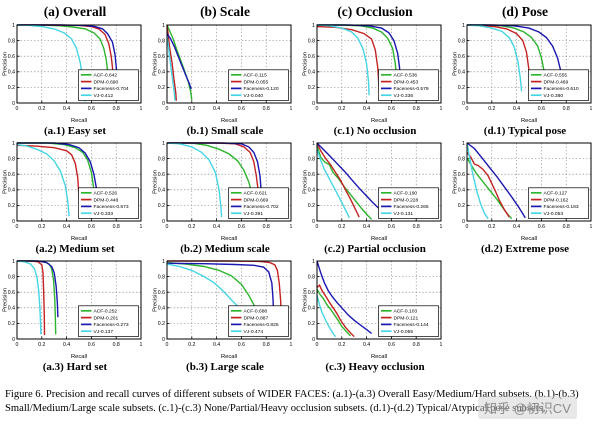 Image resolution: width=600 pixels, height=440 pixels. I want to click on svg-text: ACF-0.190, so click(406, 194).